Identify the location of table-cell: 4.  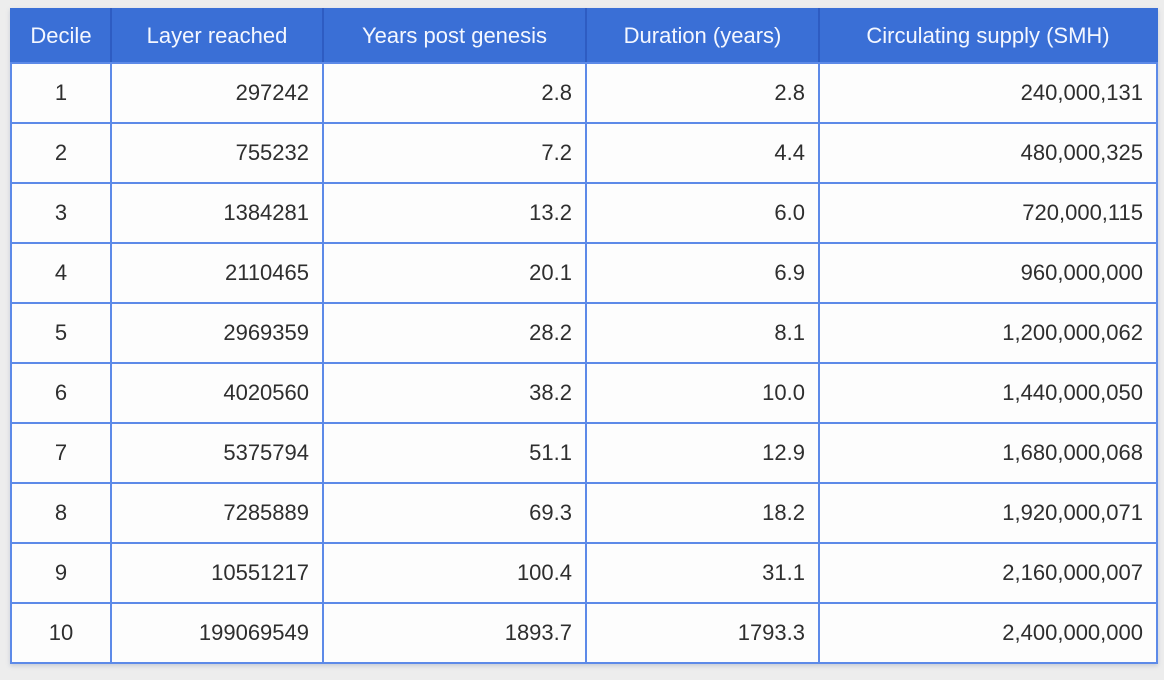
(61, 273).